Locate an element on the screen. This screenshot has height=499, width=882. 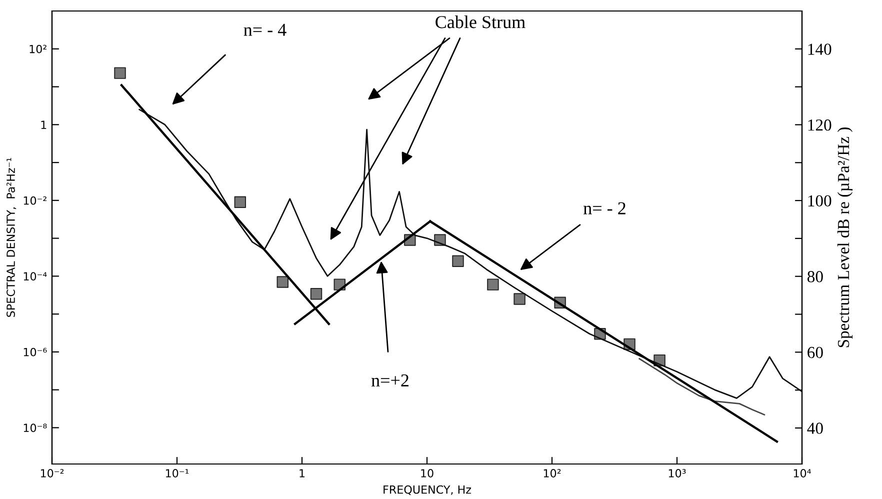
x-axis-title: FREQUENCY, Hz is located at coordinates (427, 490).